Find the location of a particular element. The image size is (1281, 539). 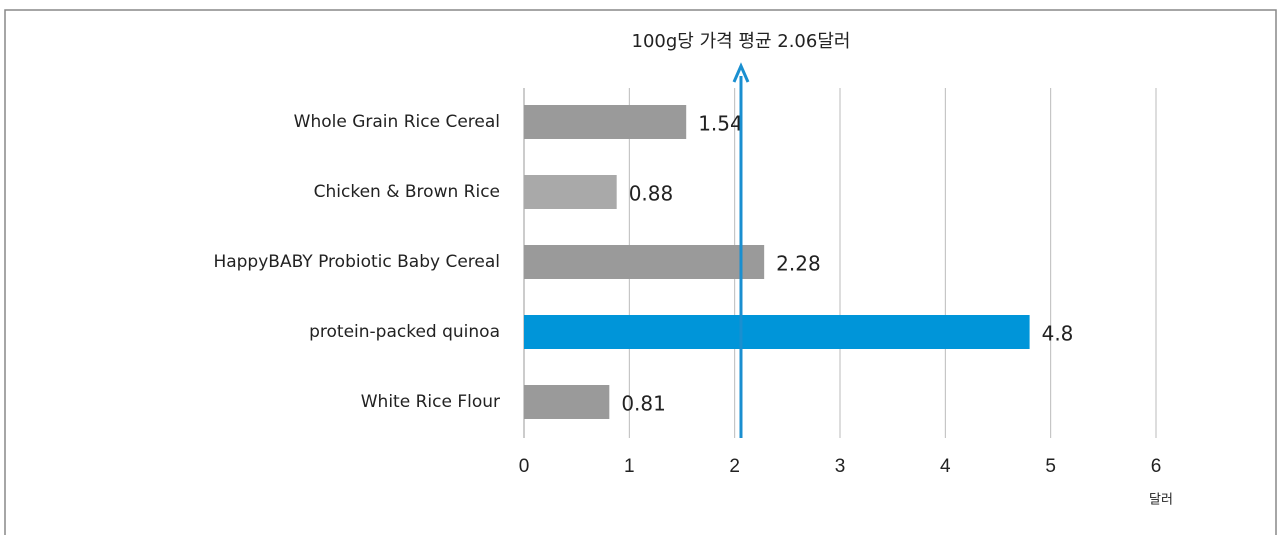

x-tick-label: 1 is located at coordinates (629, 466).